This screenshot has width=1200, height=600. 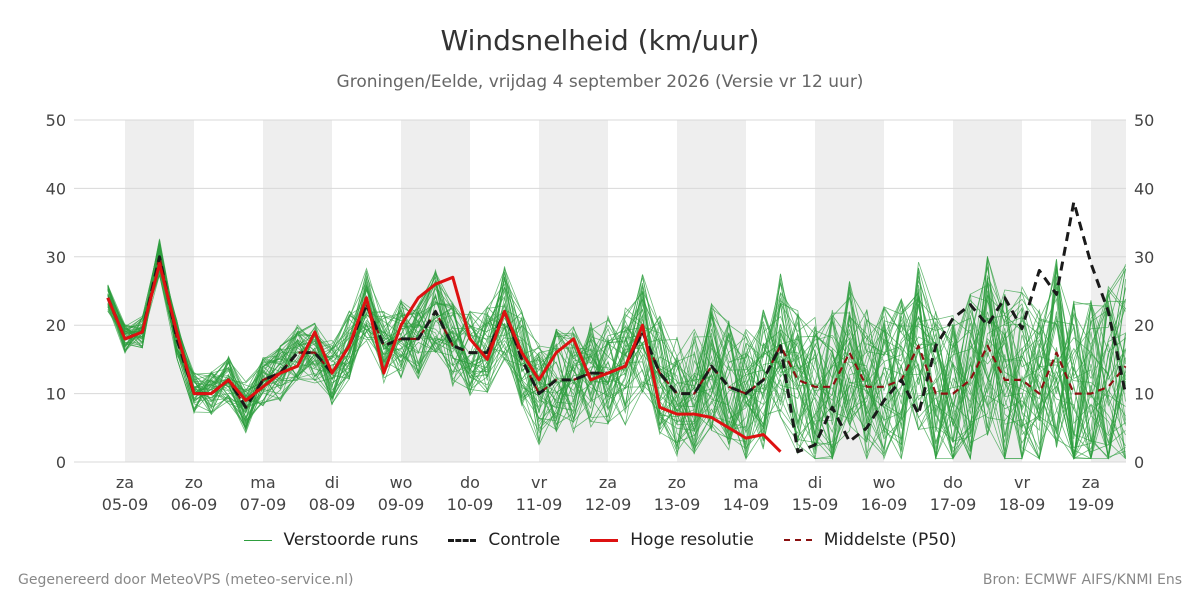 What do you see at coordinates (1091, 504) in the screenshot?
I see `x-tick-date-label: 19-09` at bounding box center [1091, 504].